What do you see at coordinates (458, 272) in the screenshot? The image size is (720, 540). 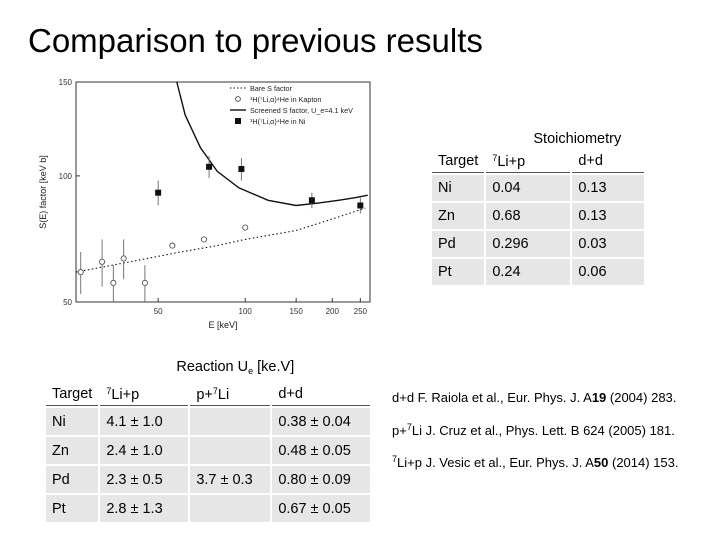 I see `stoich-cell: Pt` at bounding box center [458, 272].